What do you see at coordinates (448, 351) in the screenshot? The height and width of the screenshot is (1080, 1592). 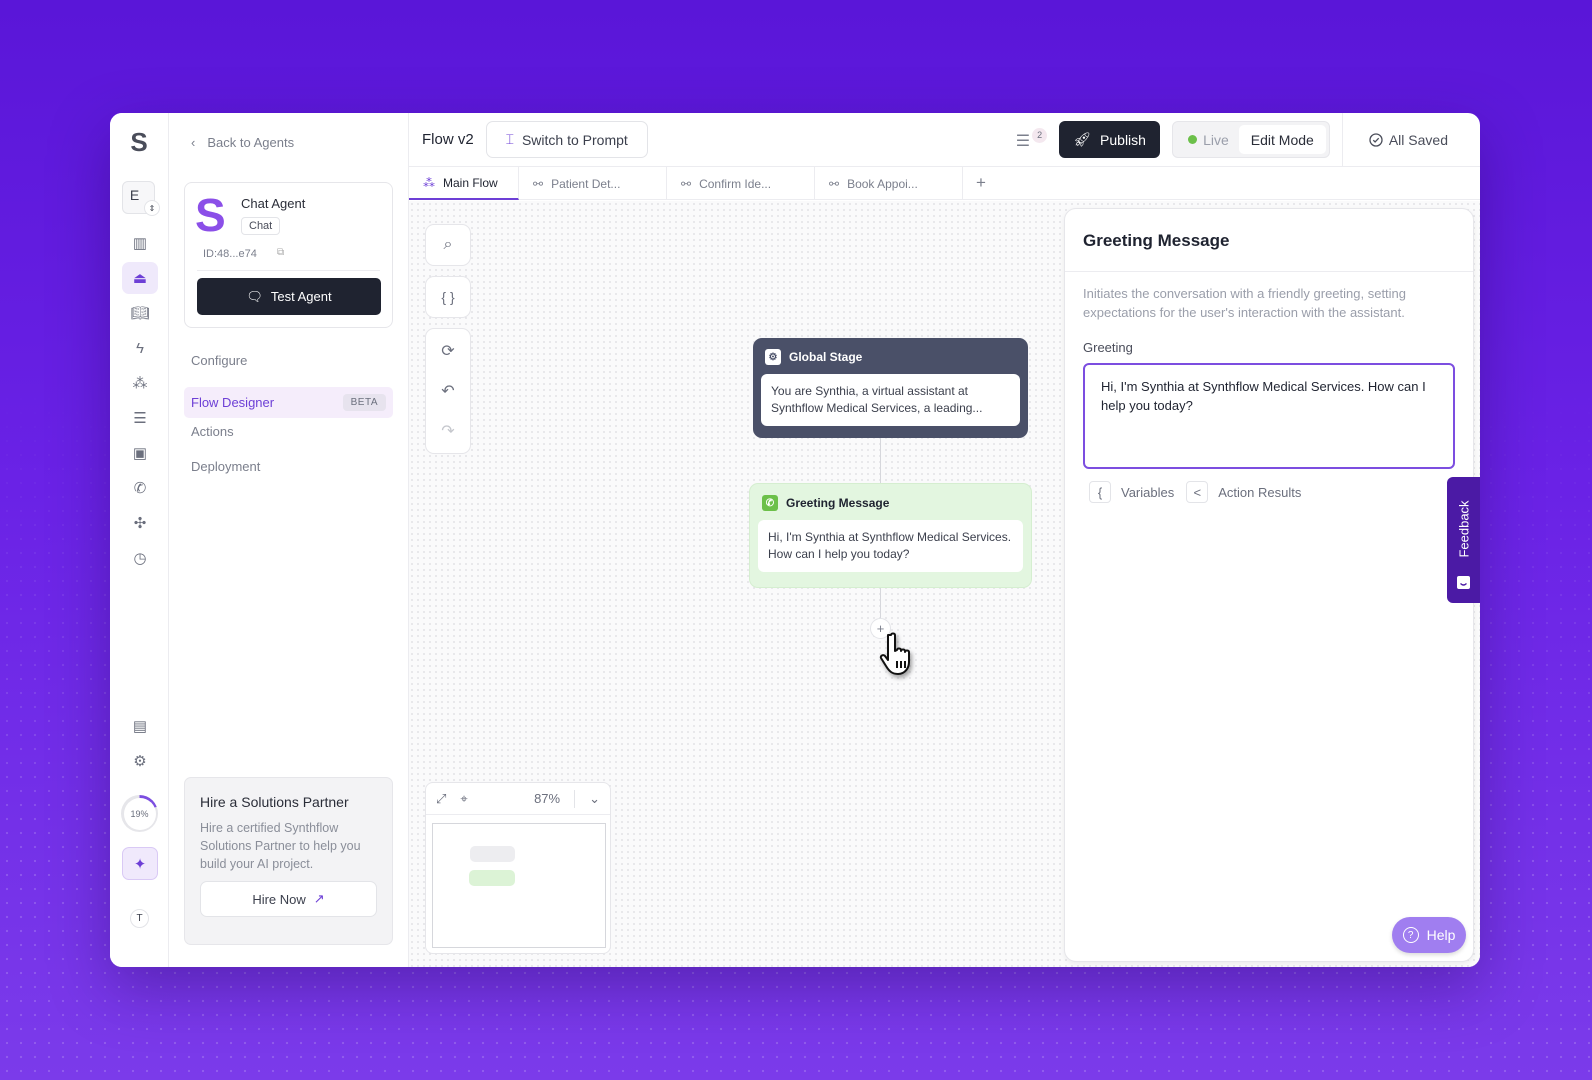 I see `refresh-icon: ⟳` at bounding box center [448, 351].